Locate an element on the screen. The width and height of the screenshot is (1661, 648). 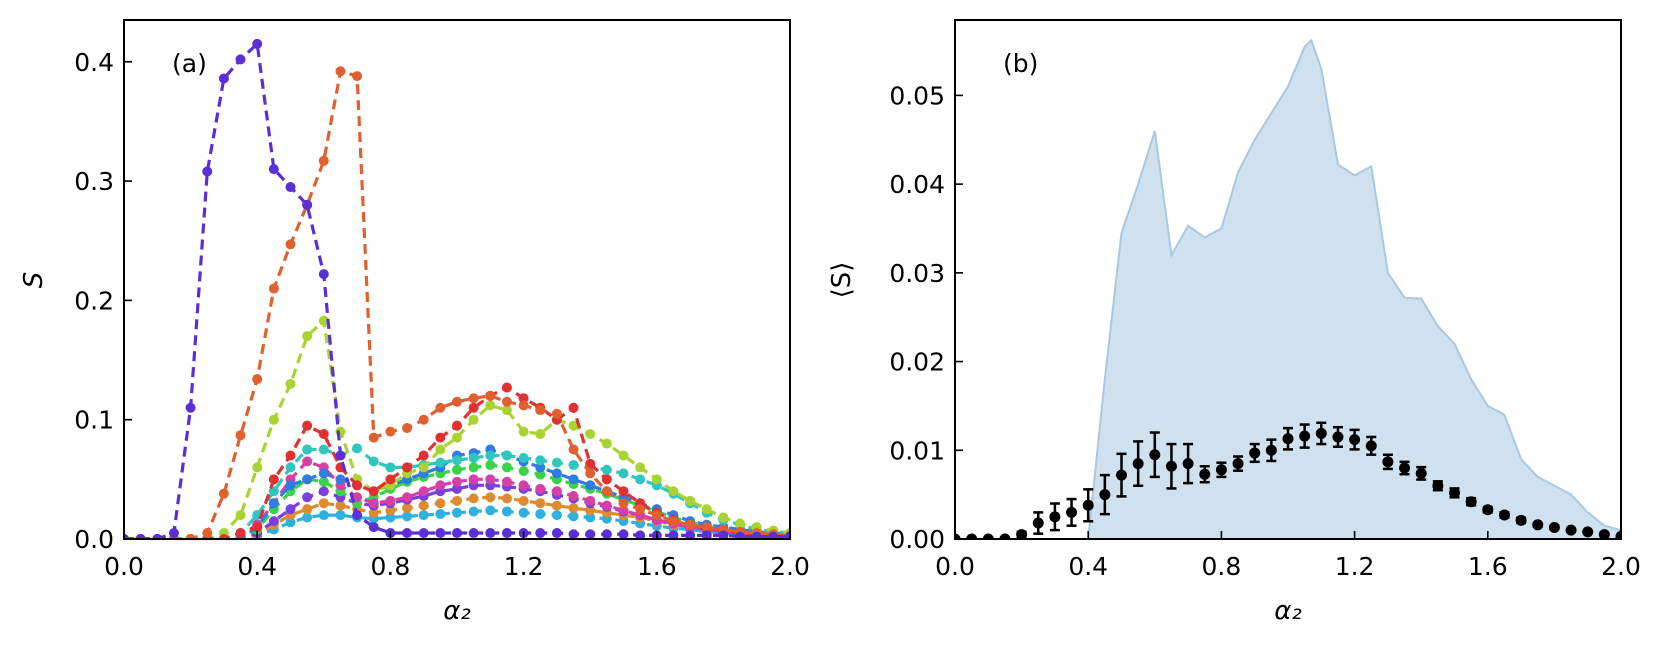
series-4-line is located at coordinates (457, 492).